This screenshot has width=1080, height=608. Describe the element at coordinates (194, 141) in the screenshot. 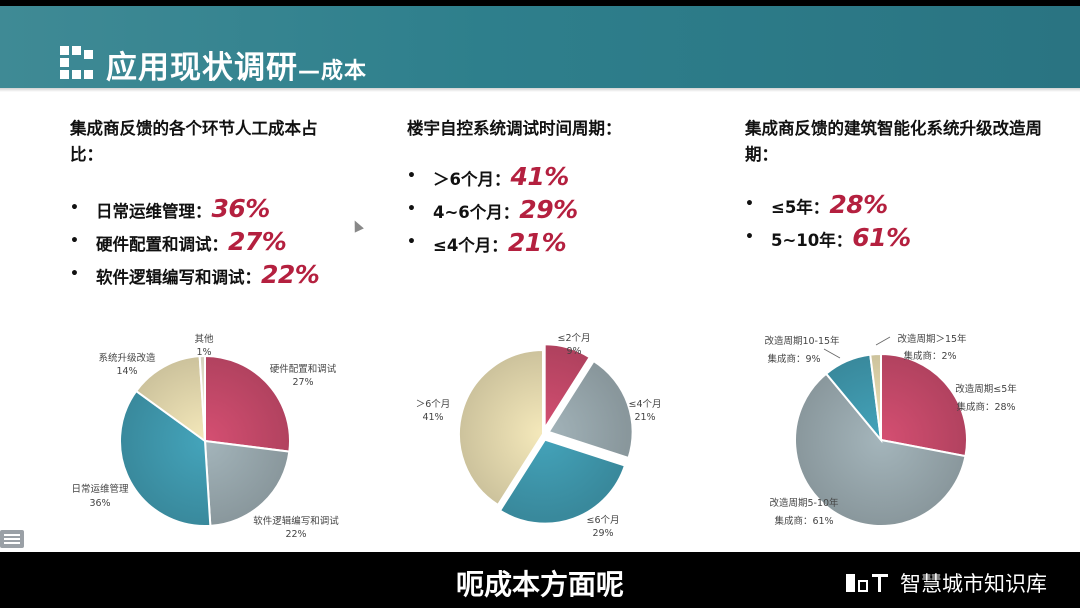

I see `column-title: 集成商反馈的各个环节人工成本占比：` at that location.